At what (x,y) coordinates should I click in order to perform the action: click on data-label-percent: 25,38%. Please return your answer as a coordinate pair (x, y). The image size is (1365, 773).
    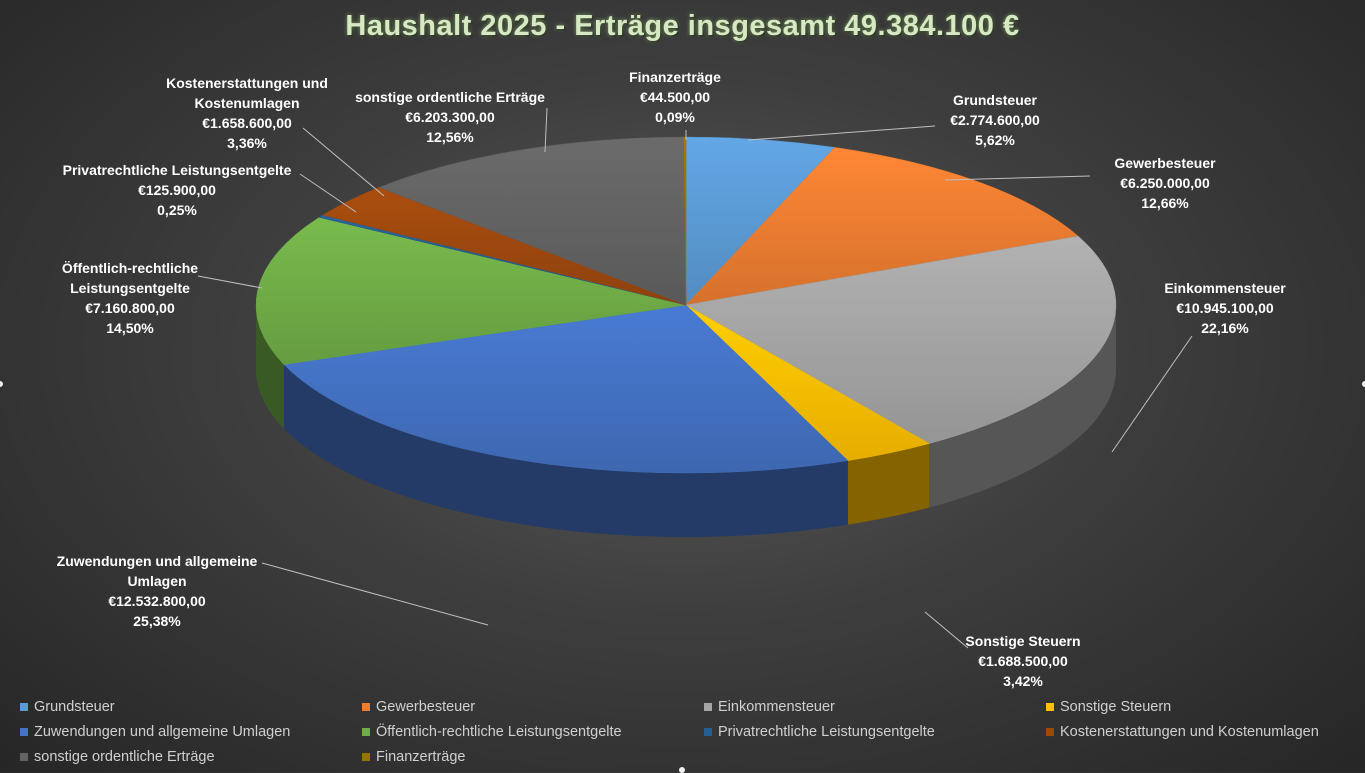
    Looking at the image, I should click on (157, 621).